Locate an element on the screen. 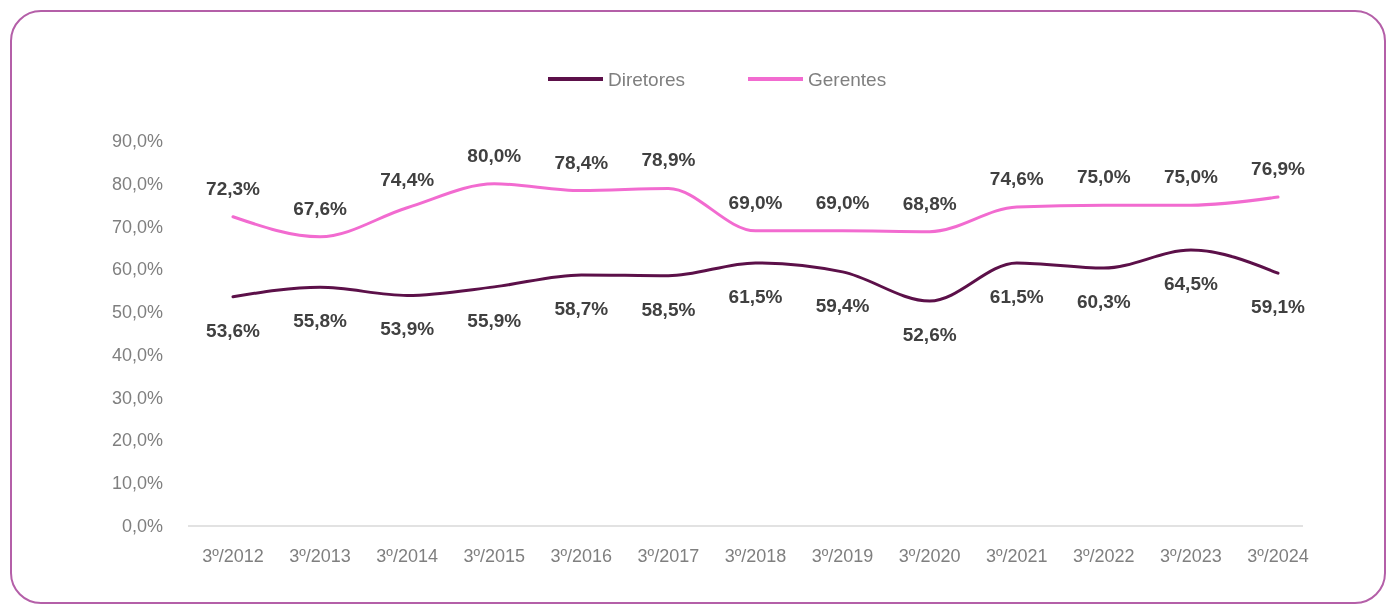  x-tick-label: 3º/2024 is located at coordinates (1278, 556).